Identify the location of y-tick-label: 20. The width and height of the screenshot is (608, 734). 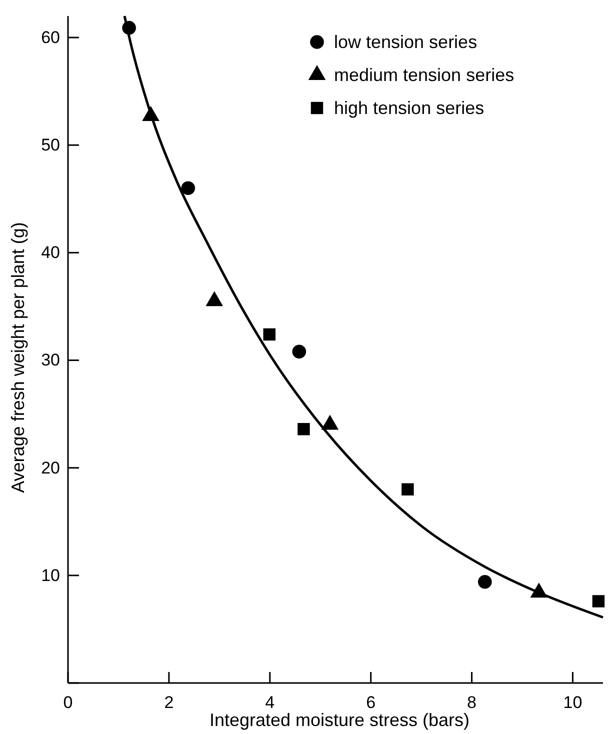
(50, 468).